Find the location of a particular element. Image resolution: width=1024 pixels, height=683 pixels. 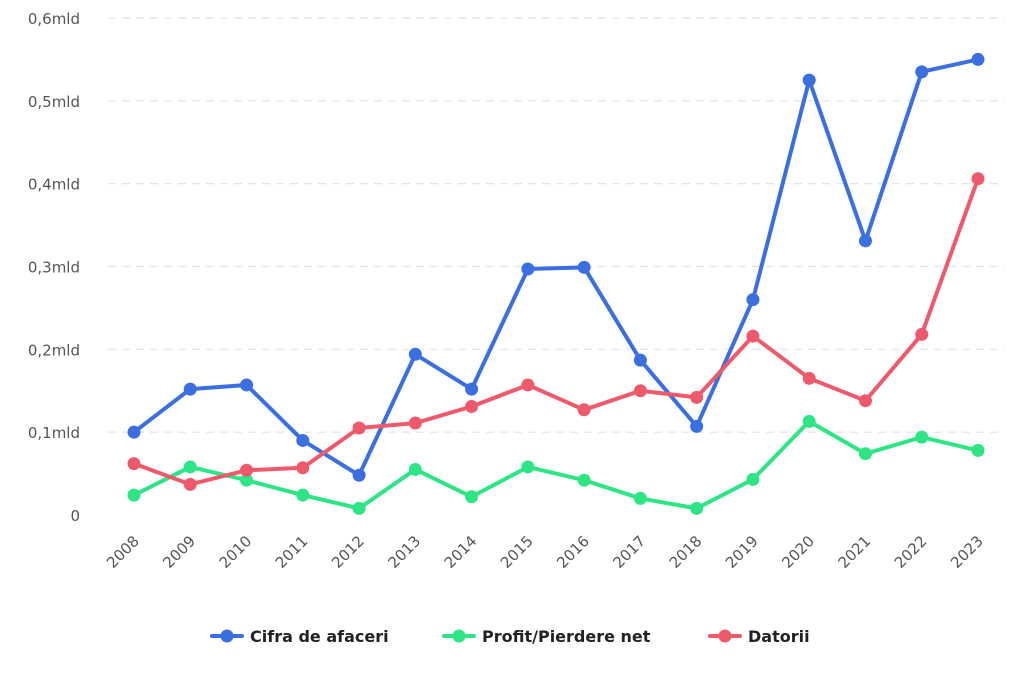

legend-item: Datorii is located at coordinates (759, 636).